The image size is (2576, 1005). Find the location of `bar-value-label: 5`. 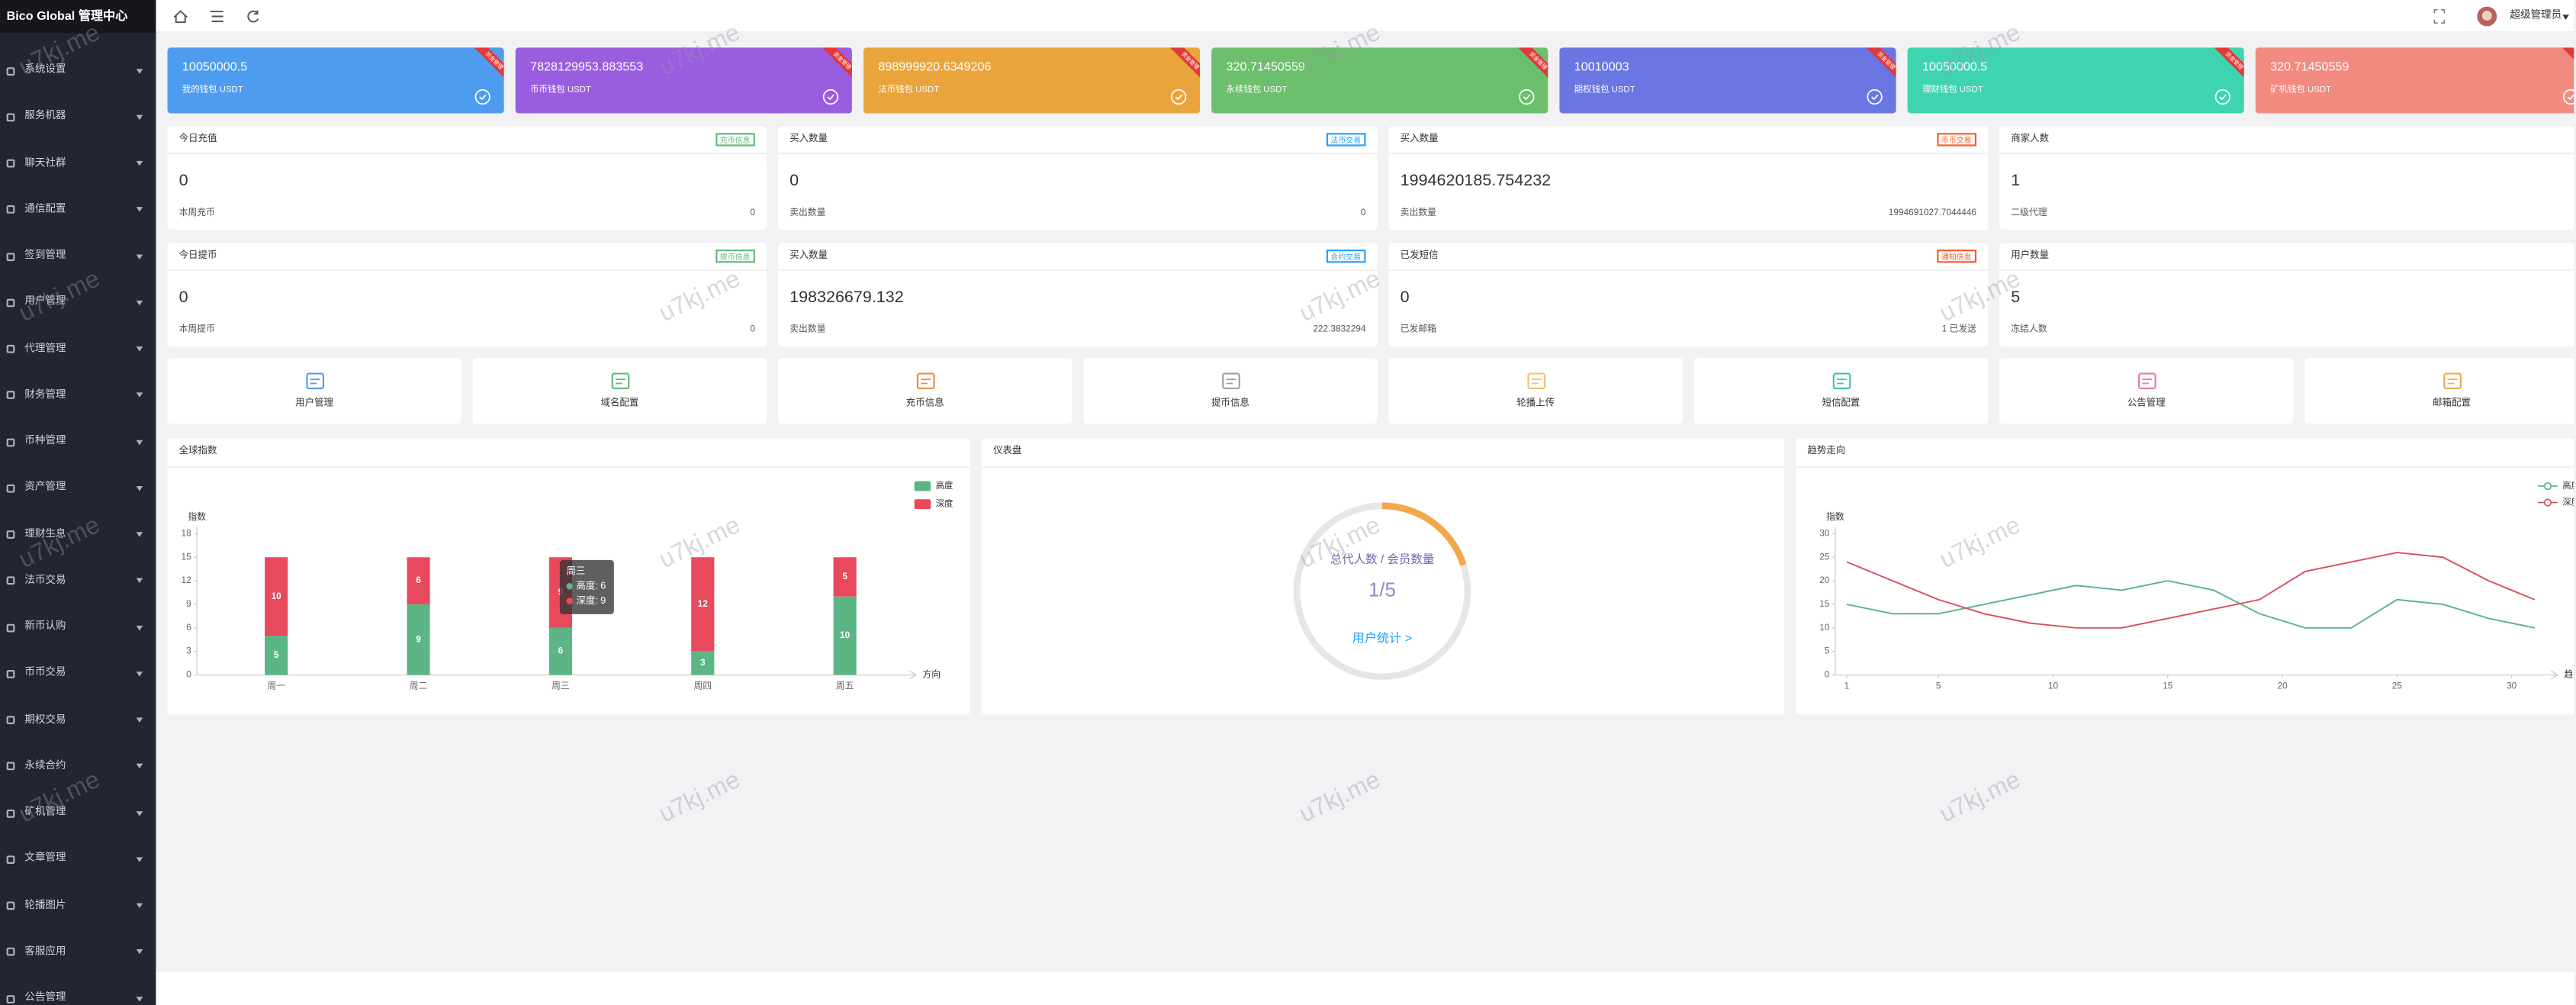

bar-value-label: 5 is located at coordinates (276, 655).